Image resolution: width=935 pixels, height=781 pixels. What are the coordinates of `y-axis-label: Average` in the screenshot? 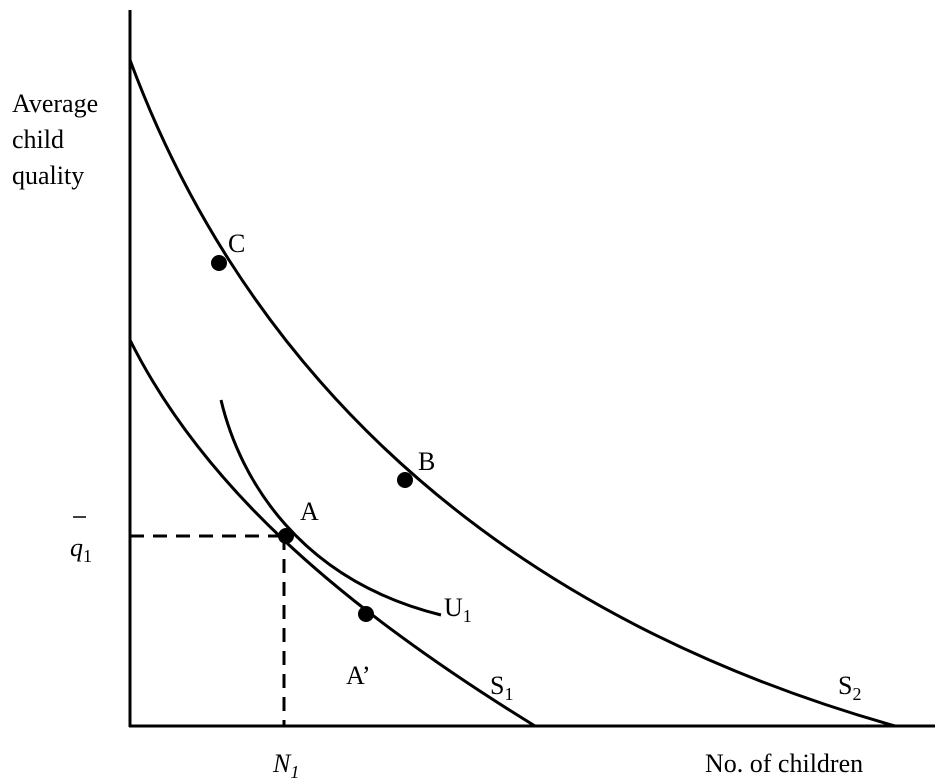 It's located at (55, 103).